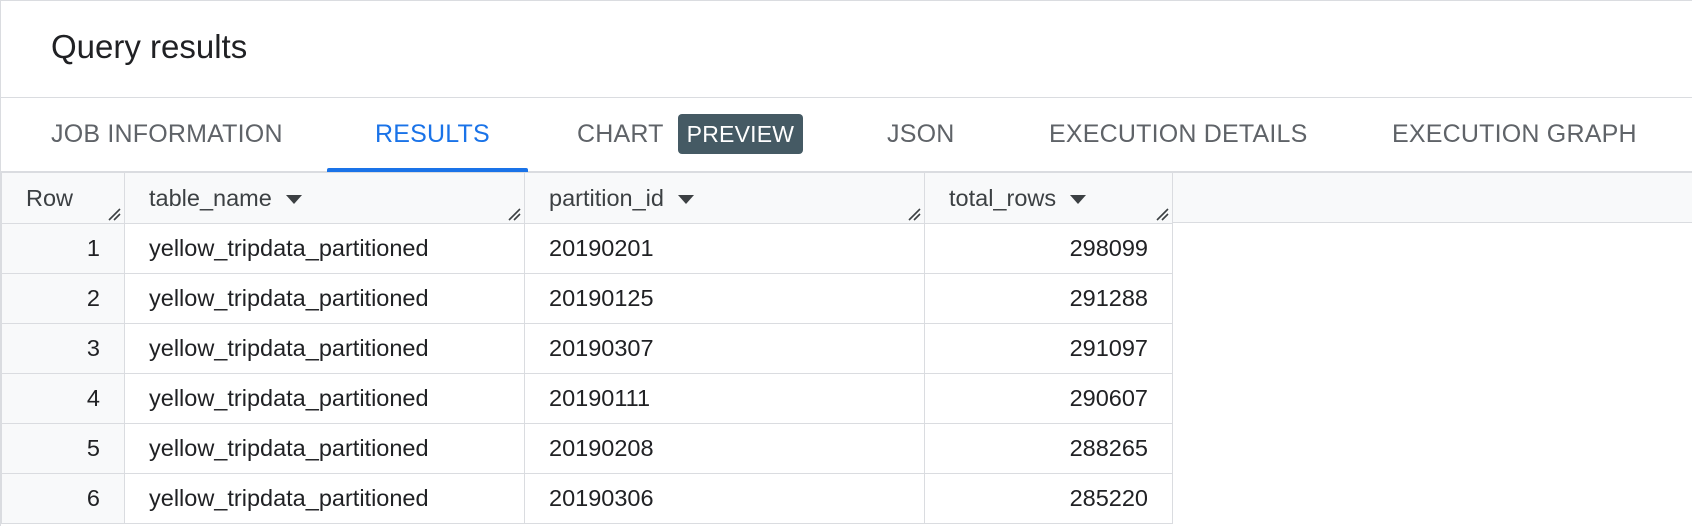 The image size is (1692, 526). What do you see at coordinates (63, 448) in the screenshot?
I see `row-number: 5` at bounding box center [63, 448].